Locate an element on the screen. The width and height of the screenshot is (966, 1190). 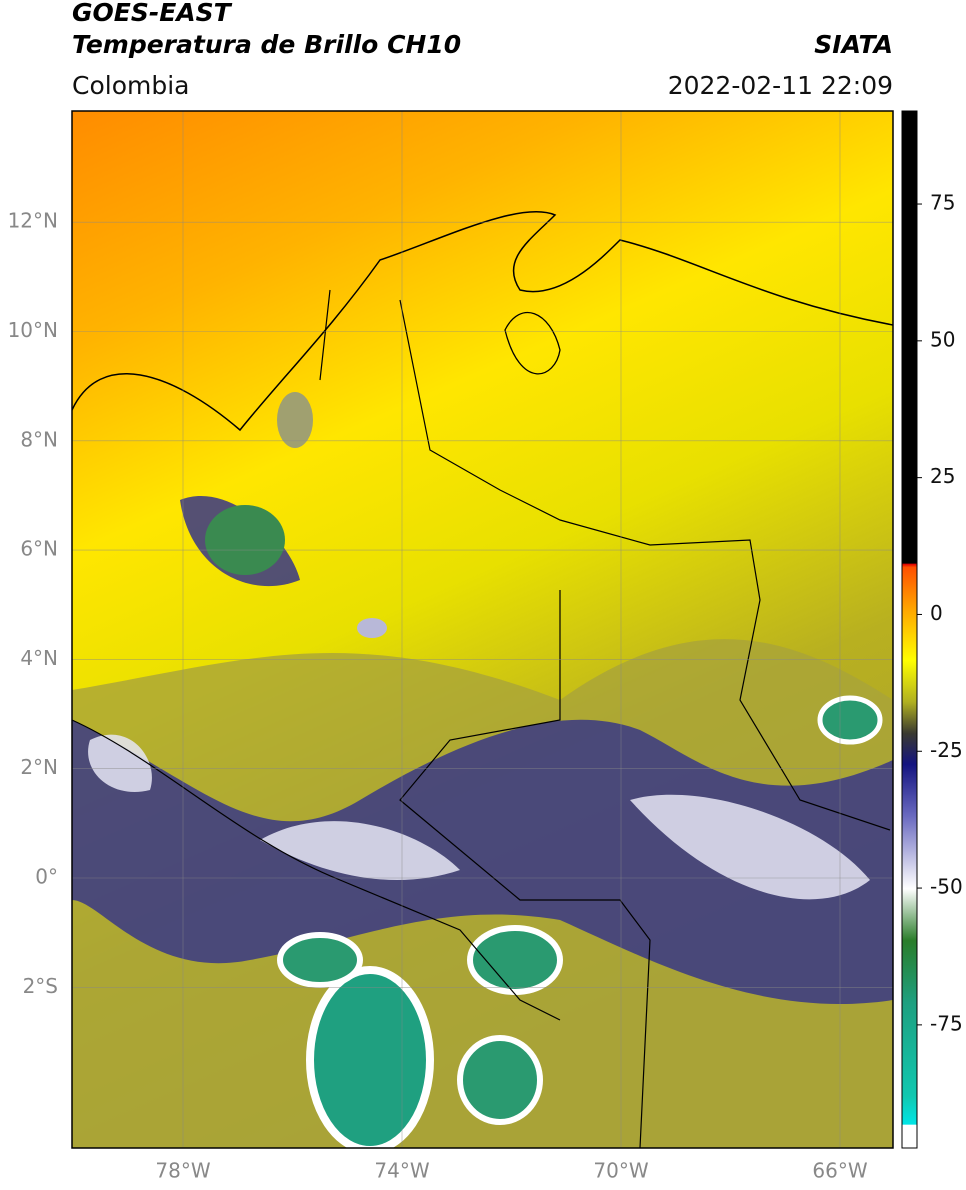
colorbar-tick-label: 50 is located at coordinates (942, 339).